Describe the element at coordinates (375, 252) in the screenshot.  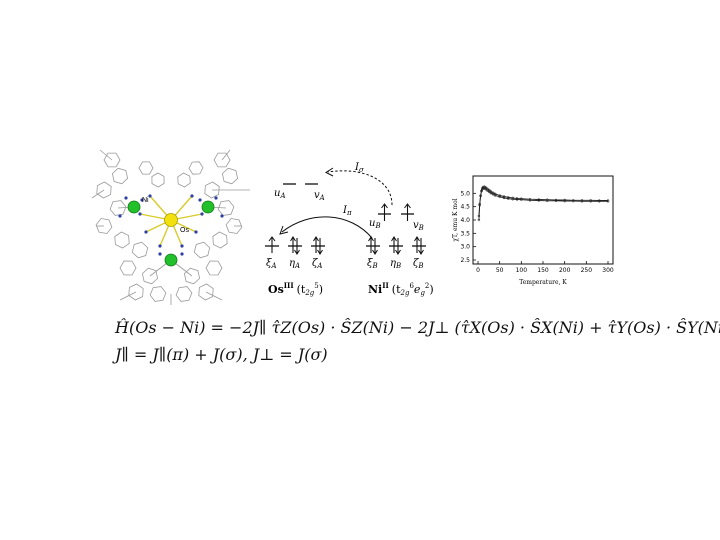
I see `electron-xiB-down-arrowhead` at that location.